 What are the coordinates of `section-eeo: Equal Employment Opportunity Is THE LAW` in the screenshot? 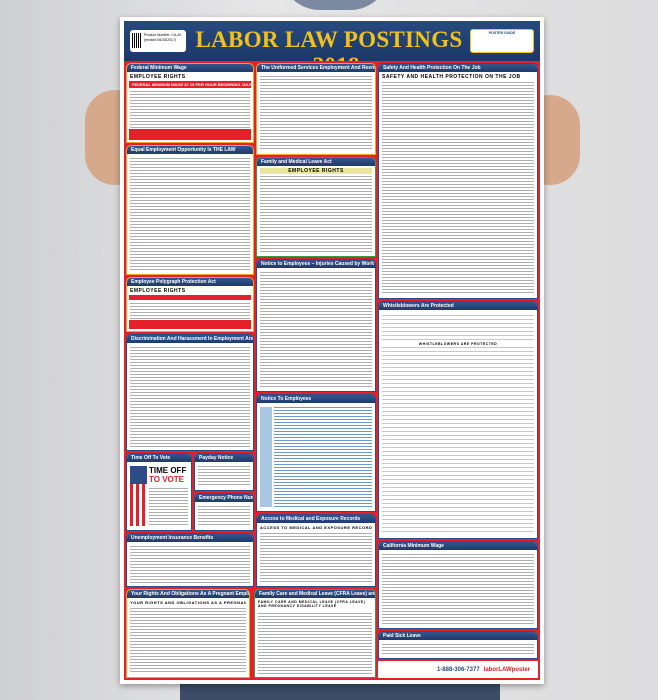 It's located at (190, 210).